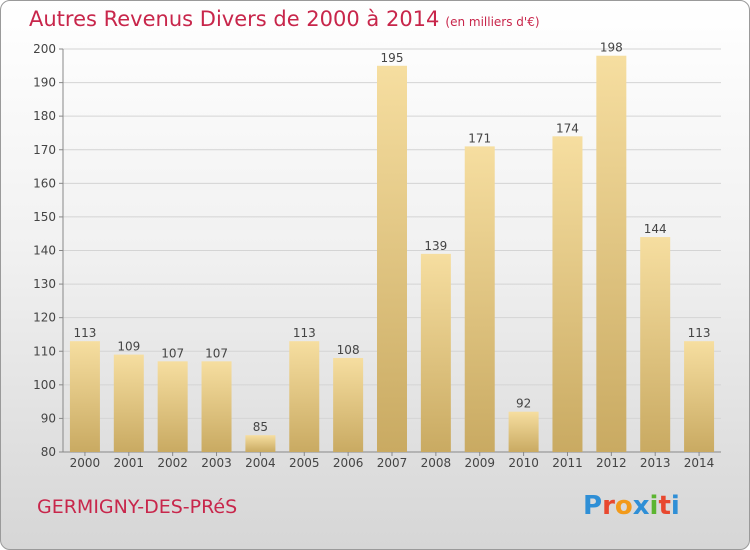  Describe the element at coordinates (611, 48) in the screenshot. I see `data-label: 198` at that location.